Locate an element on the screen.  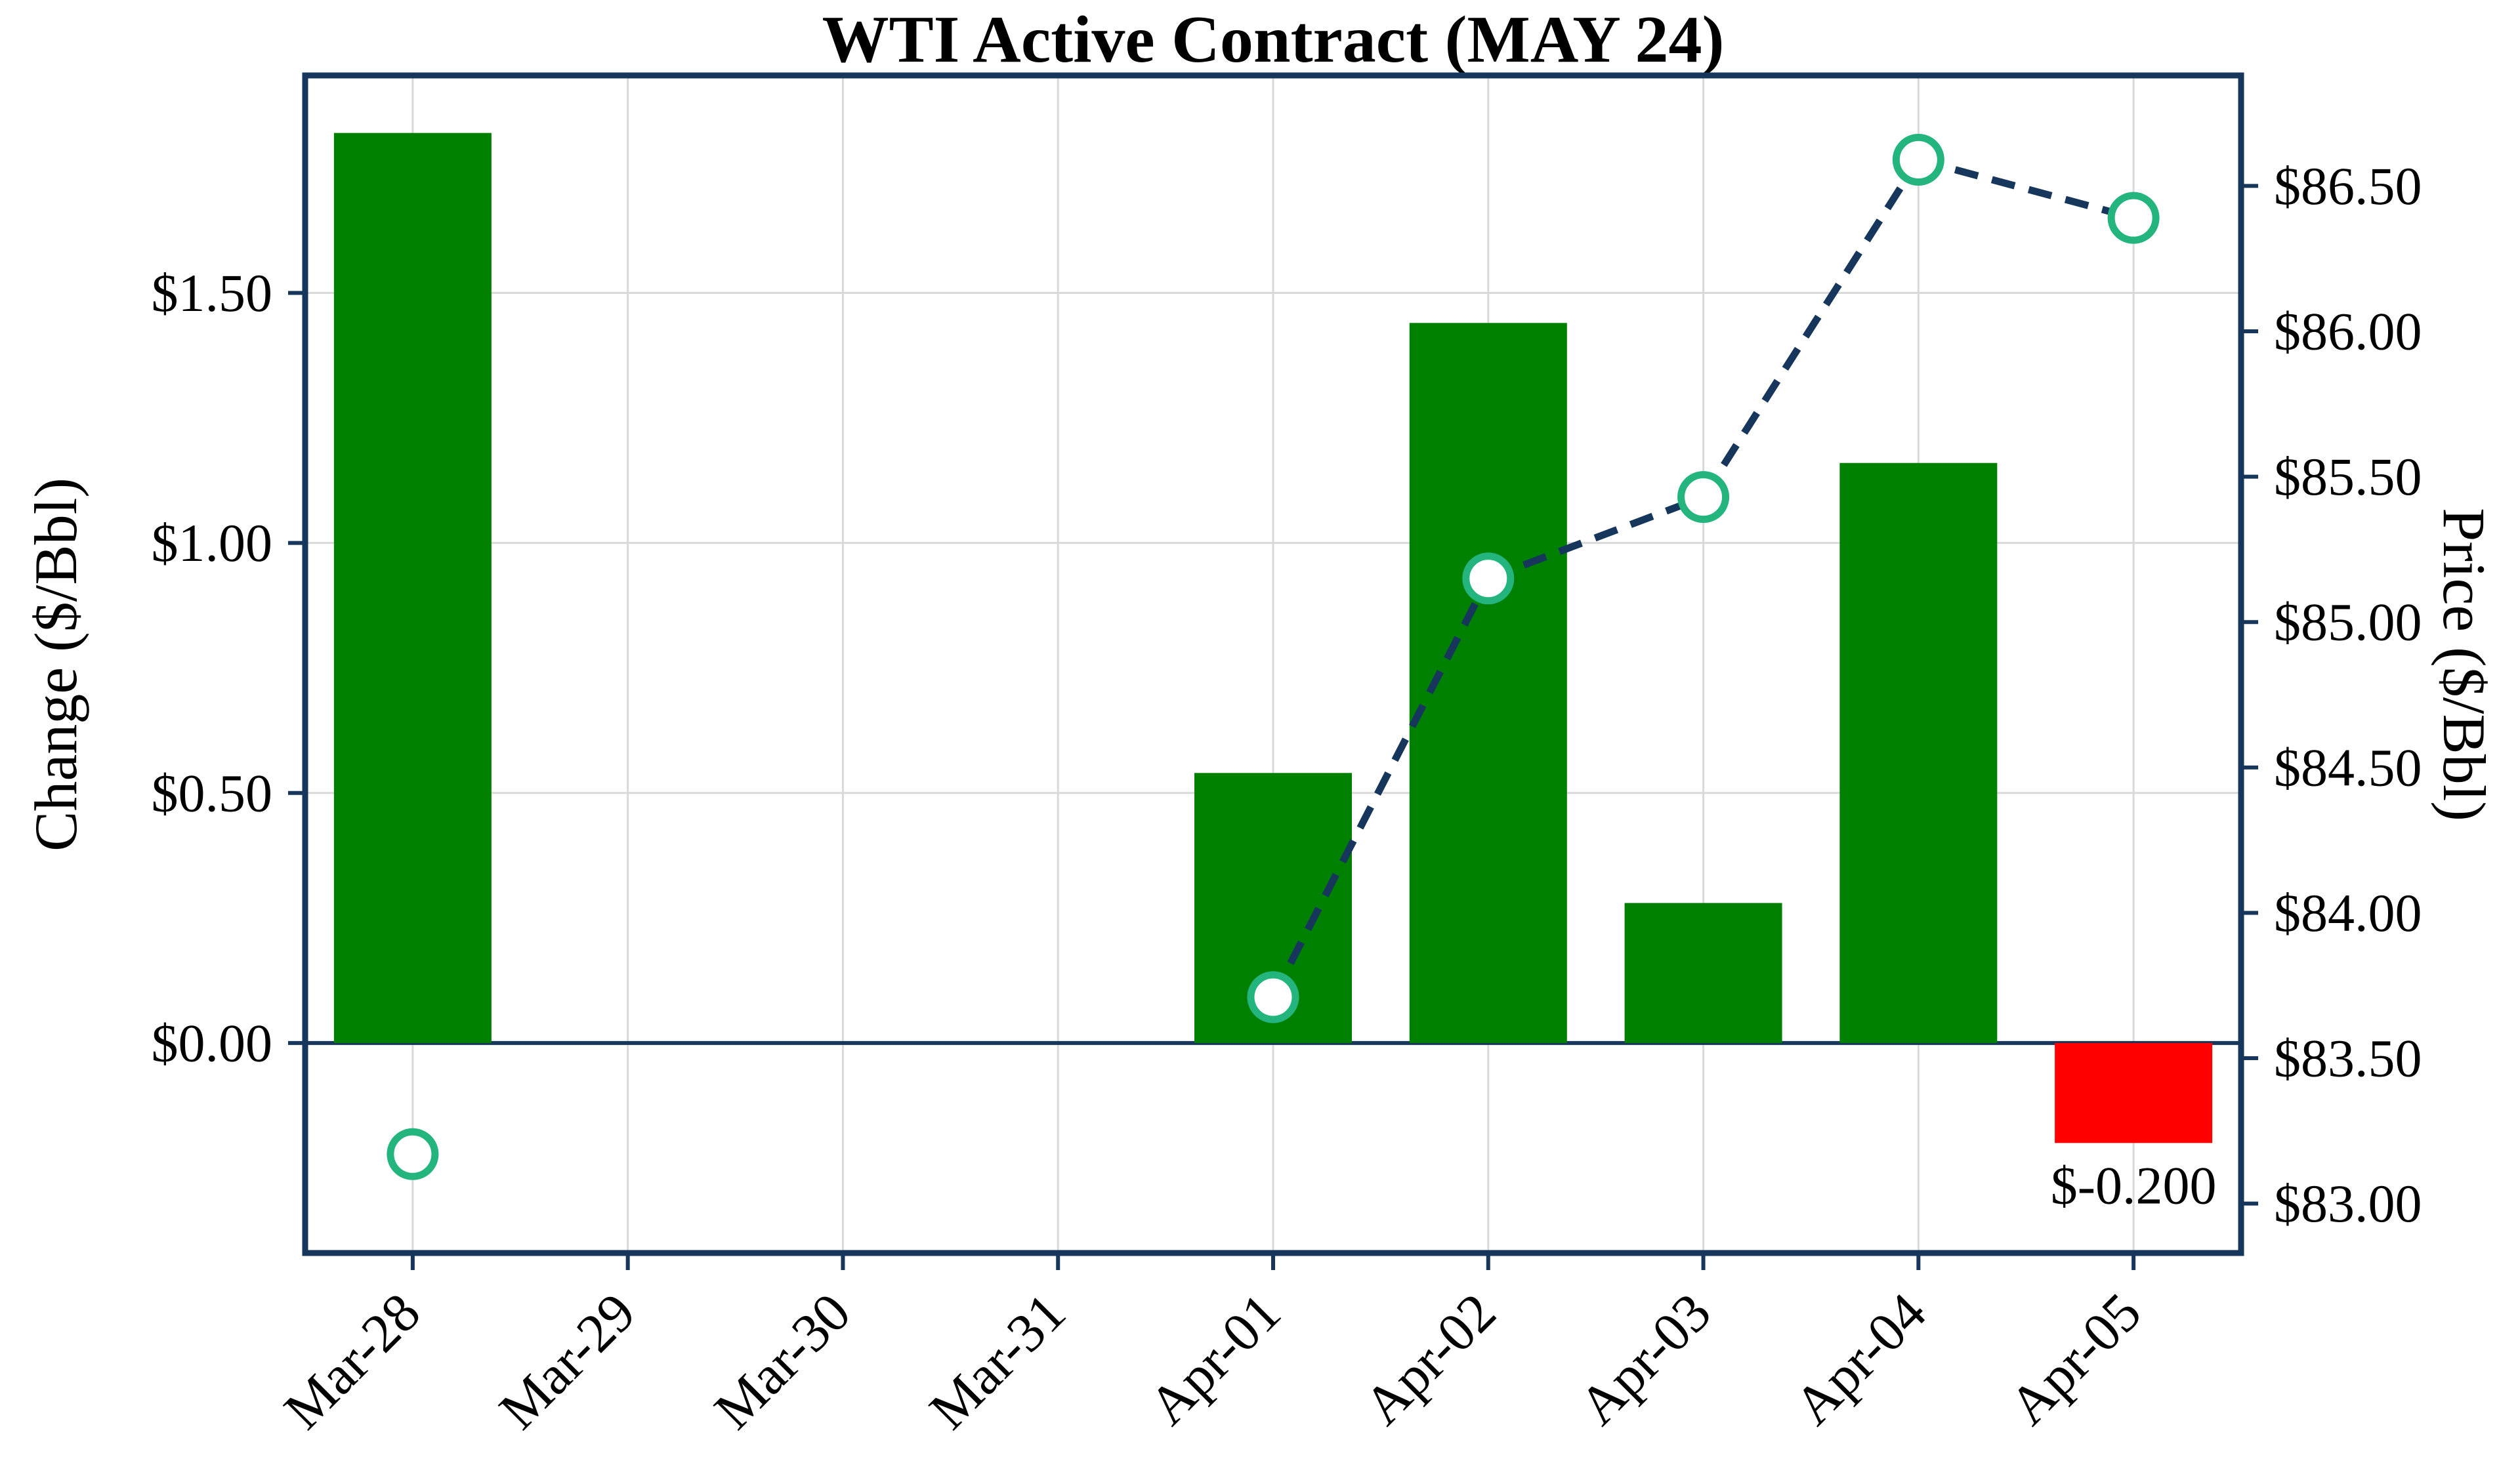
x-tick-label: Apr-05 is located at coordinates (2075, 1359).